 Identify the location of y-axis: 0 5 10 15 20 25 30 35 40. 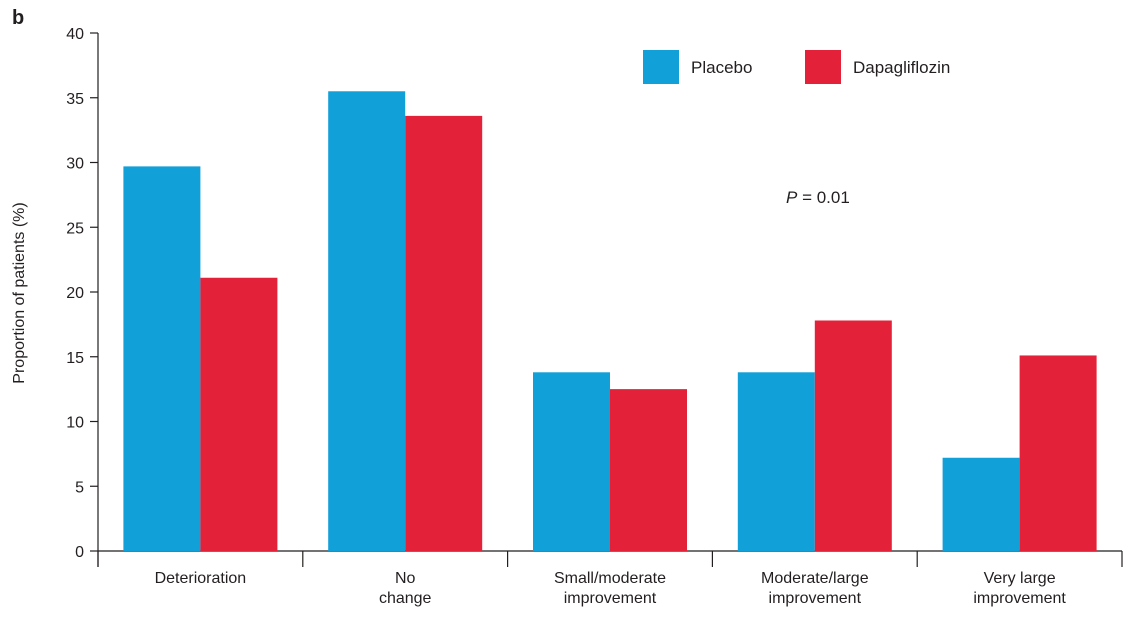
(82, 296).